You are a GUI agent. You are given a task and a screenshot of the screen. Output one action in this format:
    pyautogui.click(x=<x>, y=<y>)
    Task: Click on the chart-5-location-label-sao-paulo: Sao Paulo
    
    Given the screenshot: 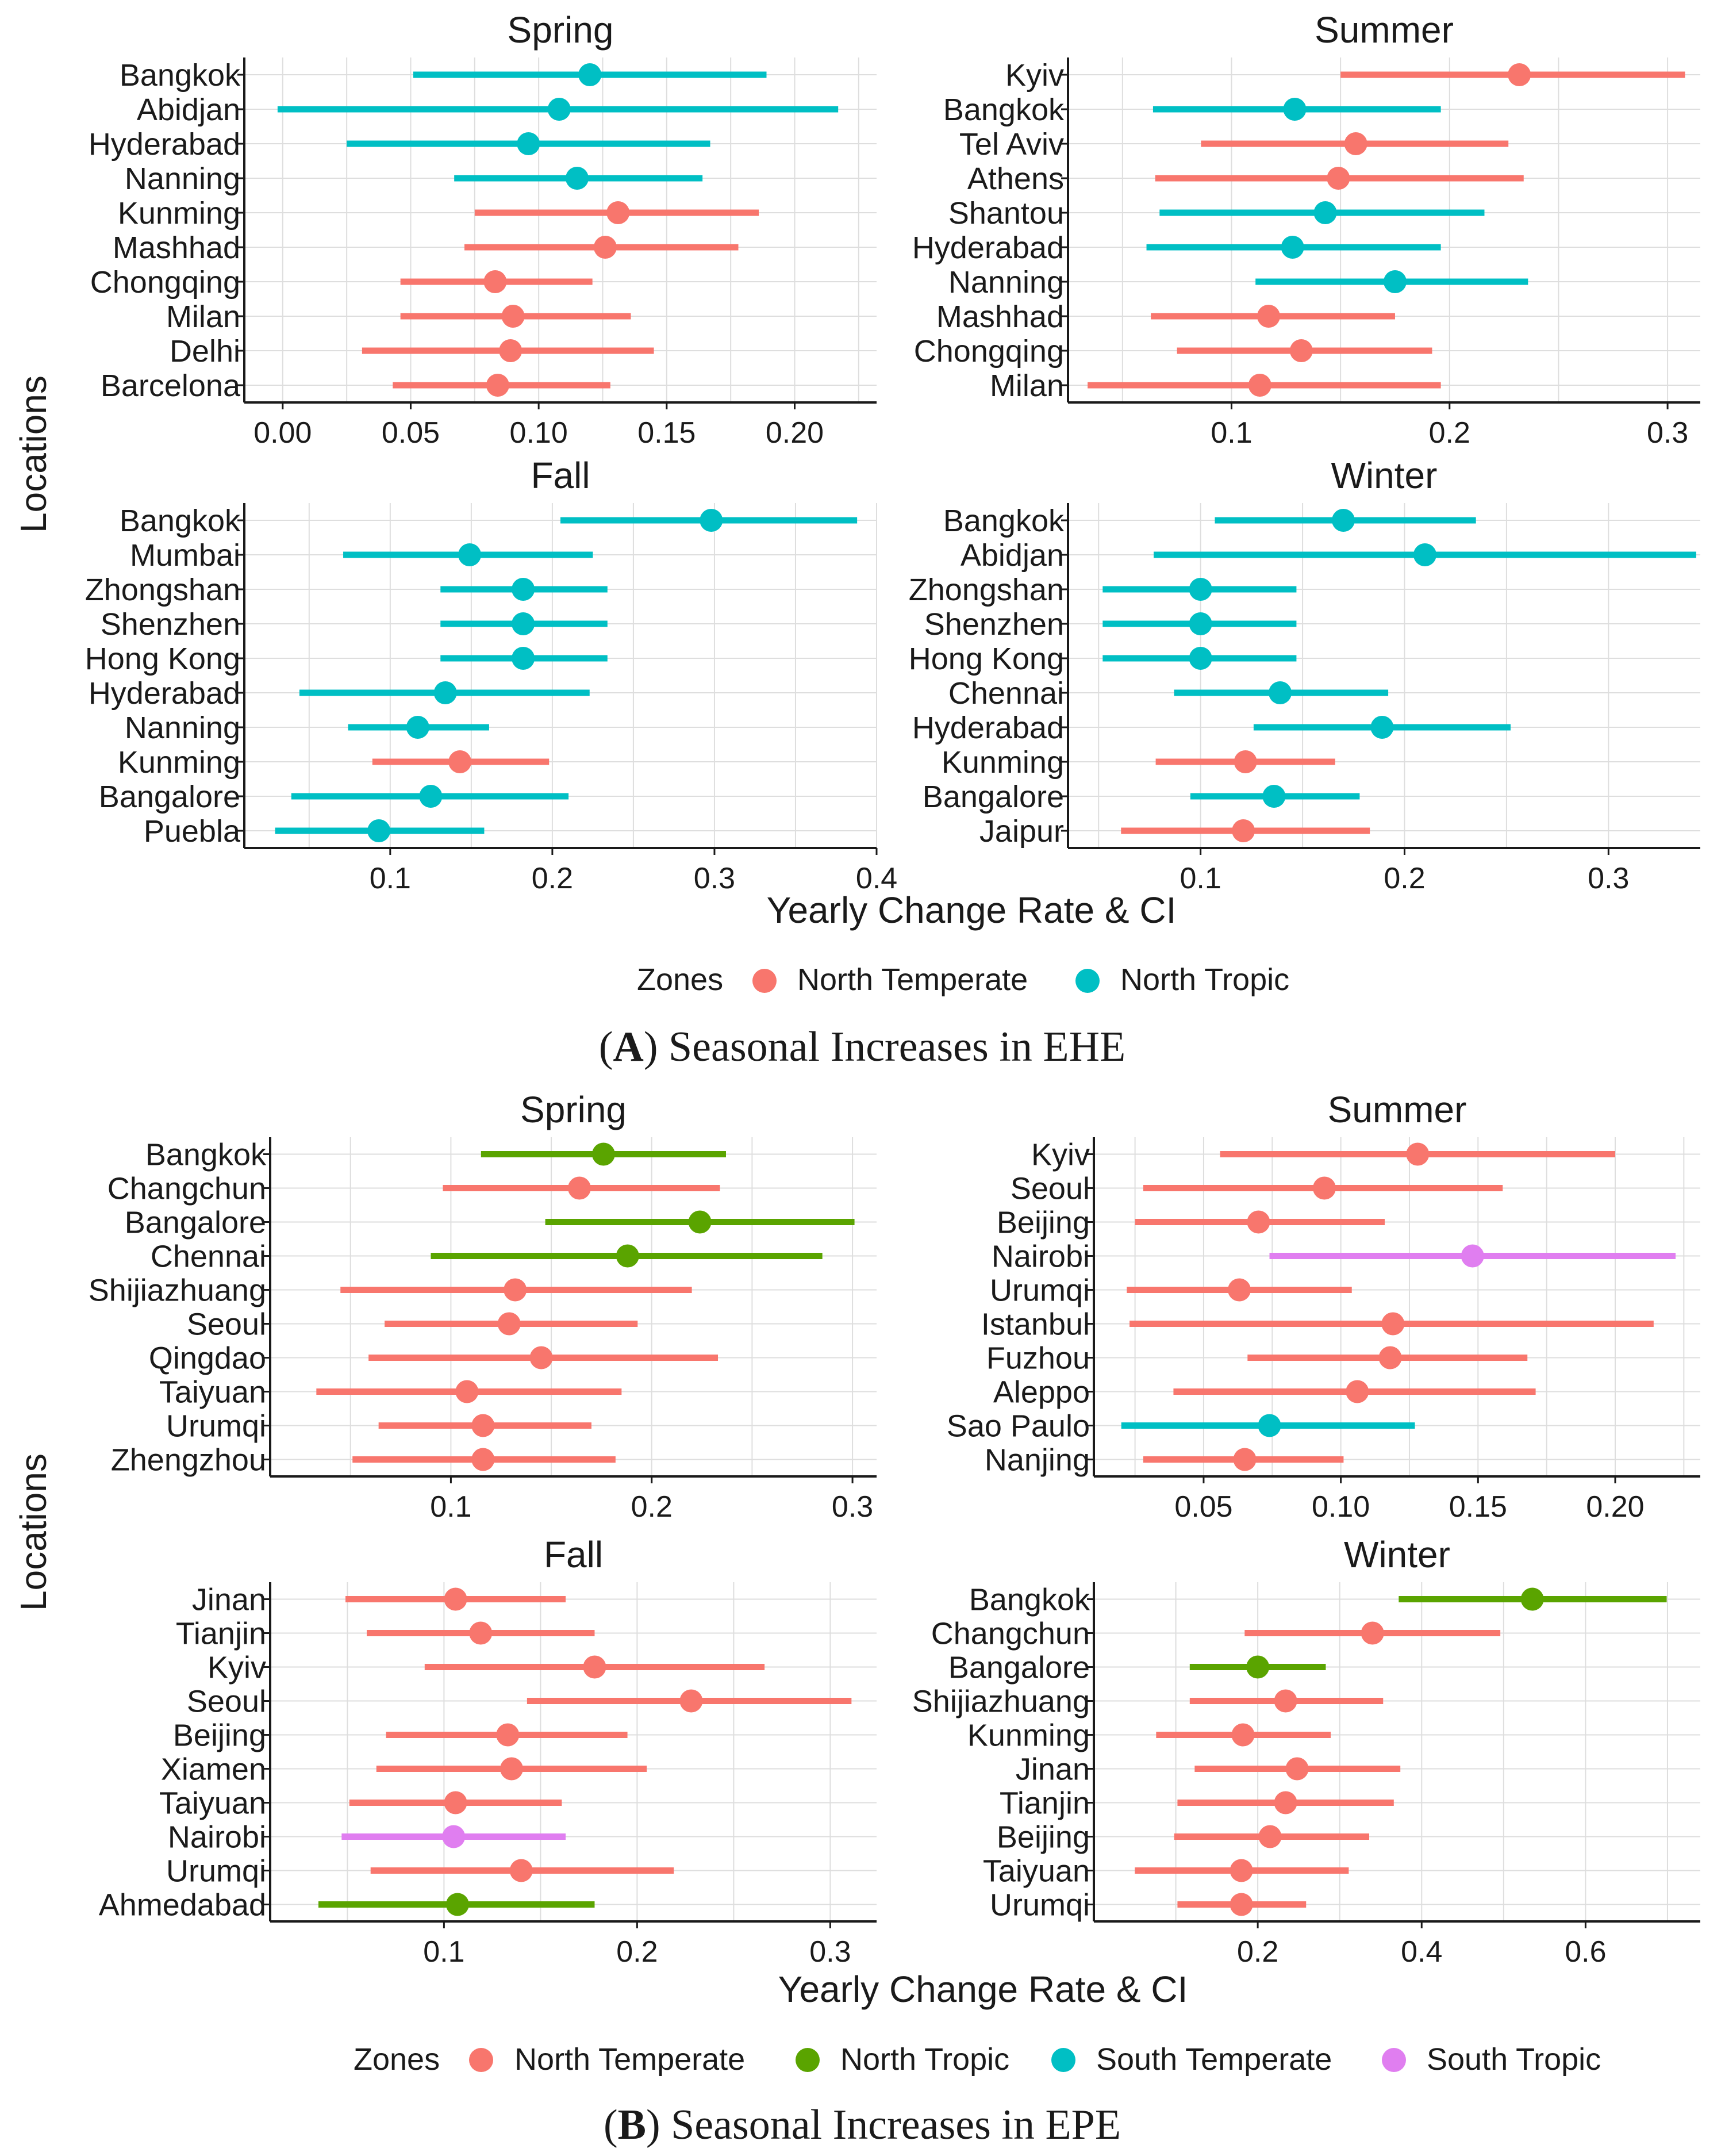 What is the action you would take?
    pyautogui.click(x=1019, y=1426)
    